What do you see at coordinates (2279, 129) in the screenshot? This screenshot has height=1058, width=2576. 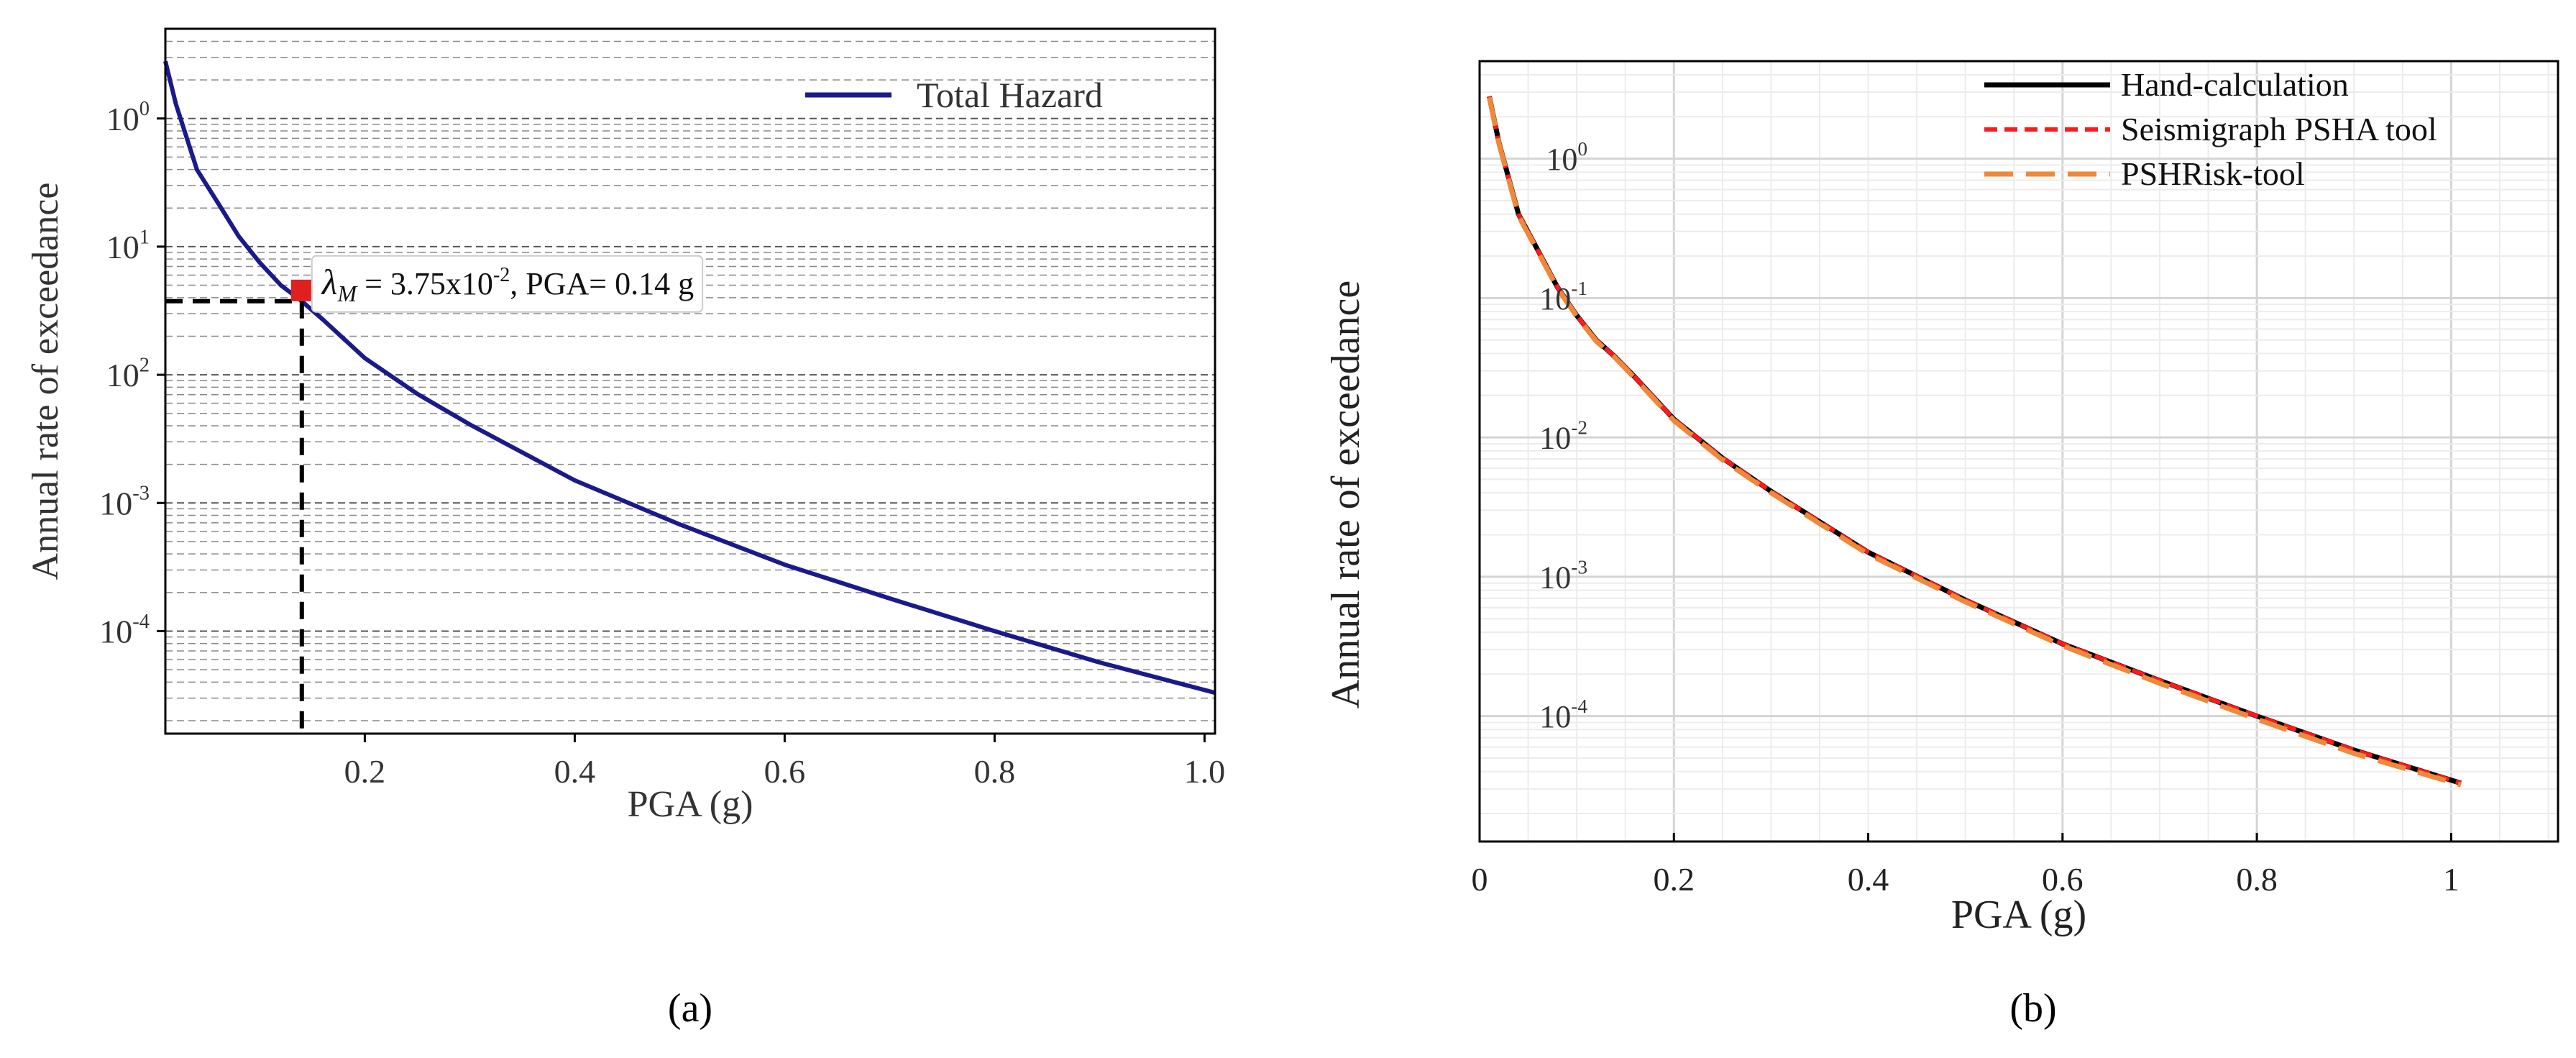 I see `panel-b-legend-label-1: Seismigraph PSHA tool` at bounding box center [2279, 129].